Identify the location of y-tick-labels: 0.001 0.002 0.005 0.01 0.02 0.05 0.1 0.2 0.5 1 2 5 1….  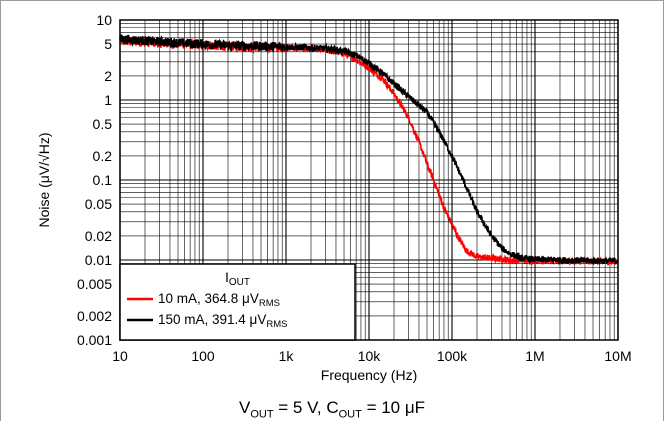
(94, 180).